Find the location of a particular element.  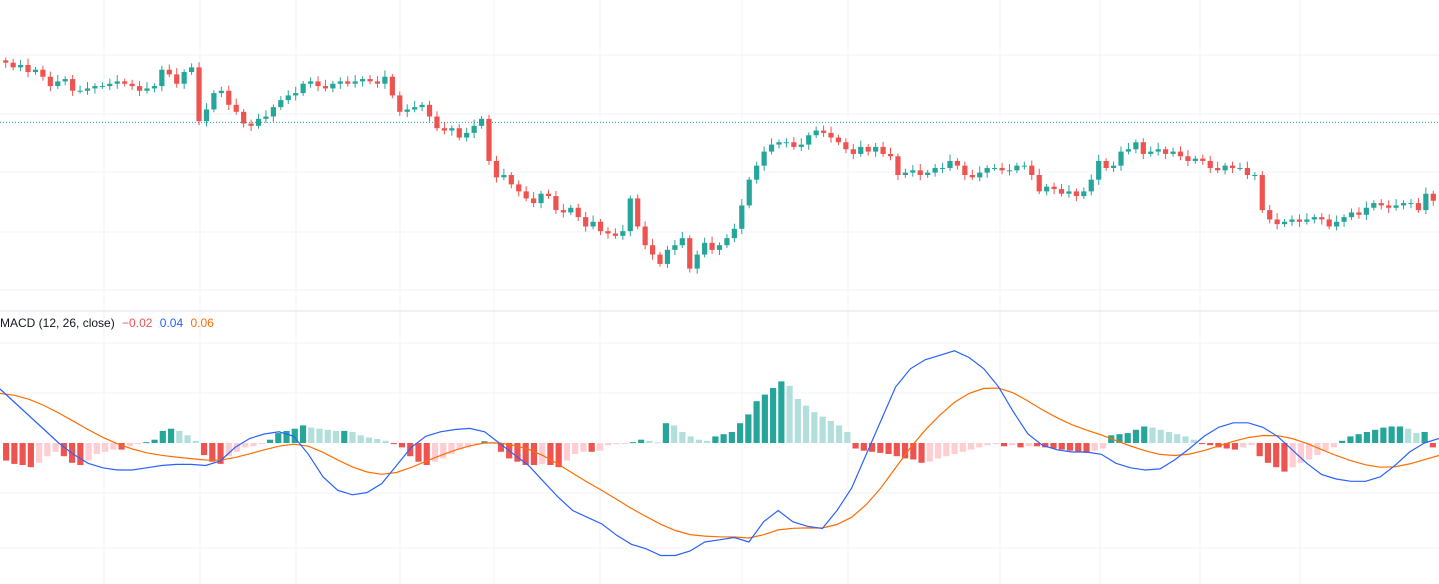

macd-legend: MACD (12, 26, close) −0.02 0.04 0.06 is located at coordinates (109, 323).